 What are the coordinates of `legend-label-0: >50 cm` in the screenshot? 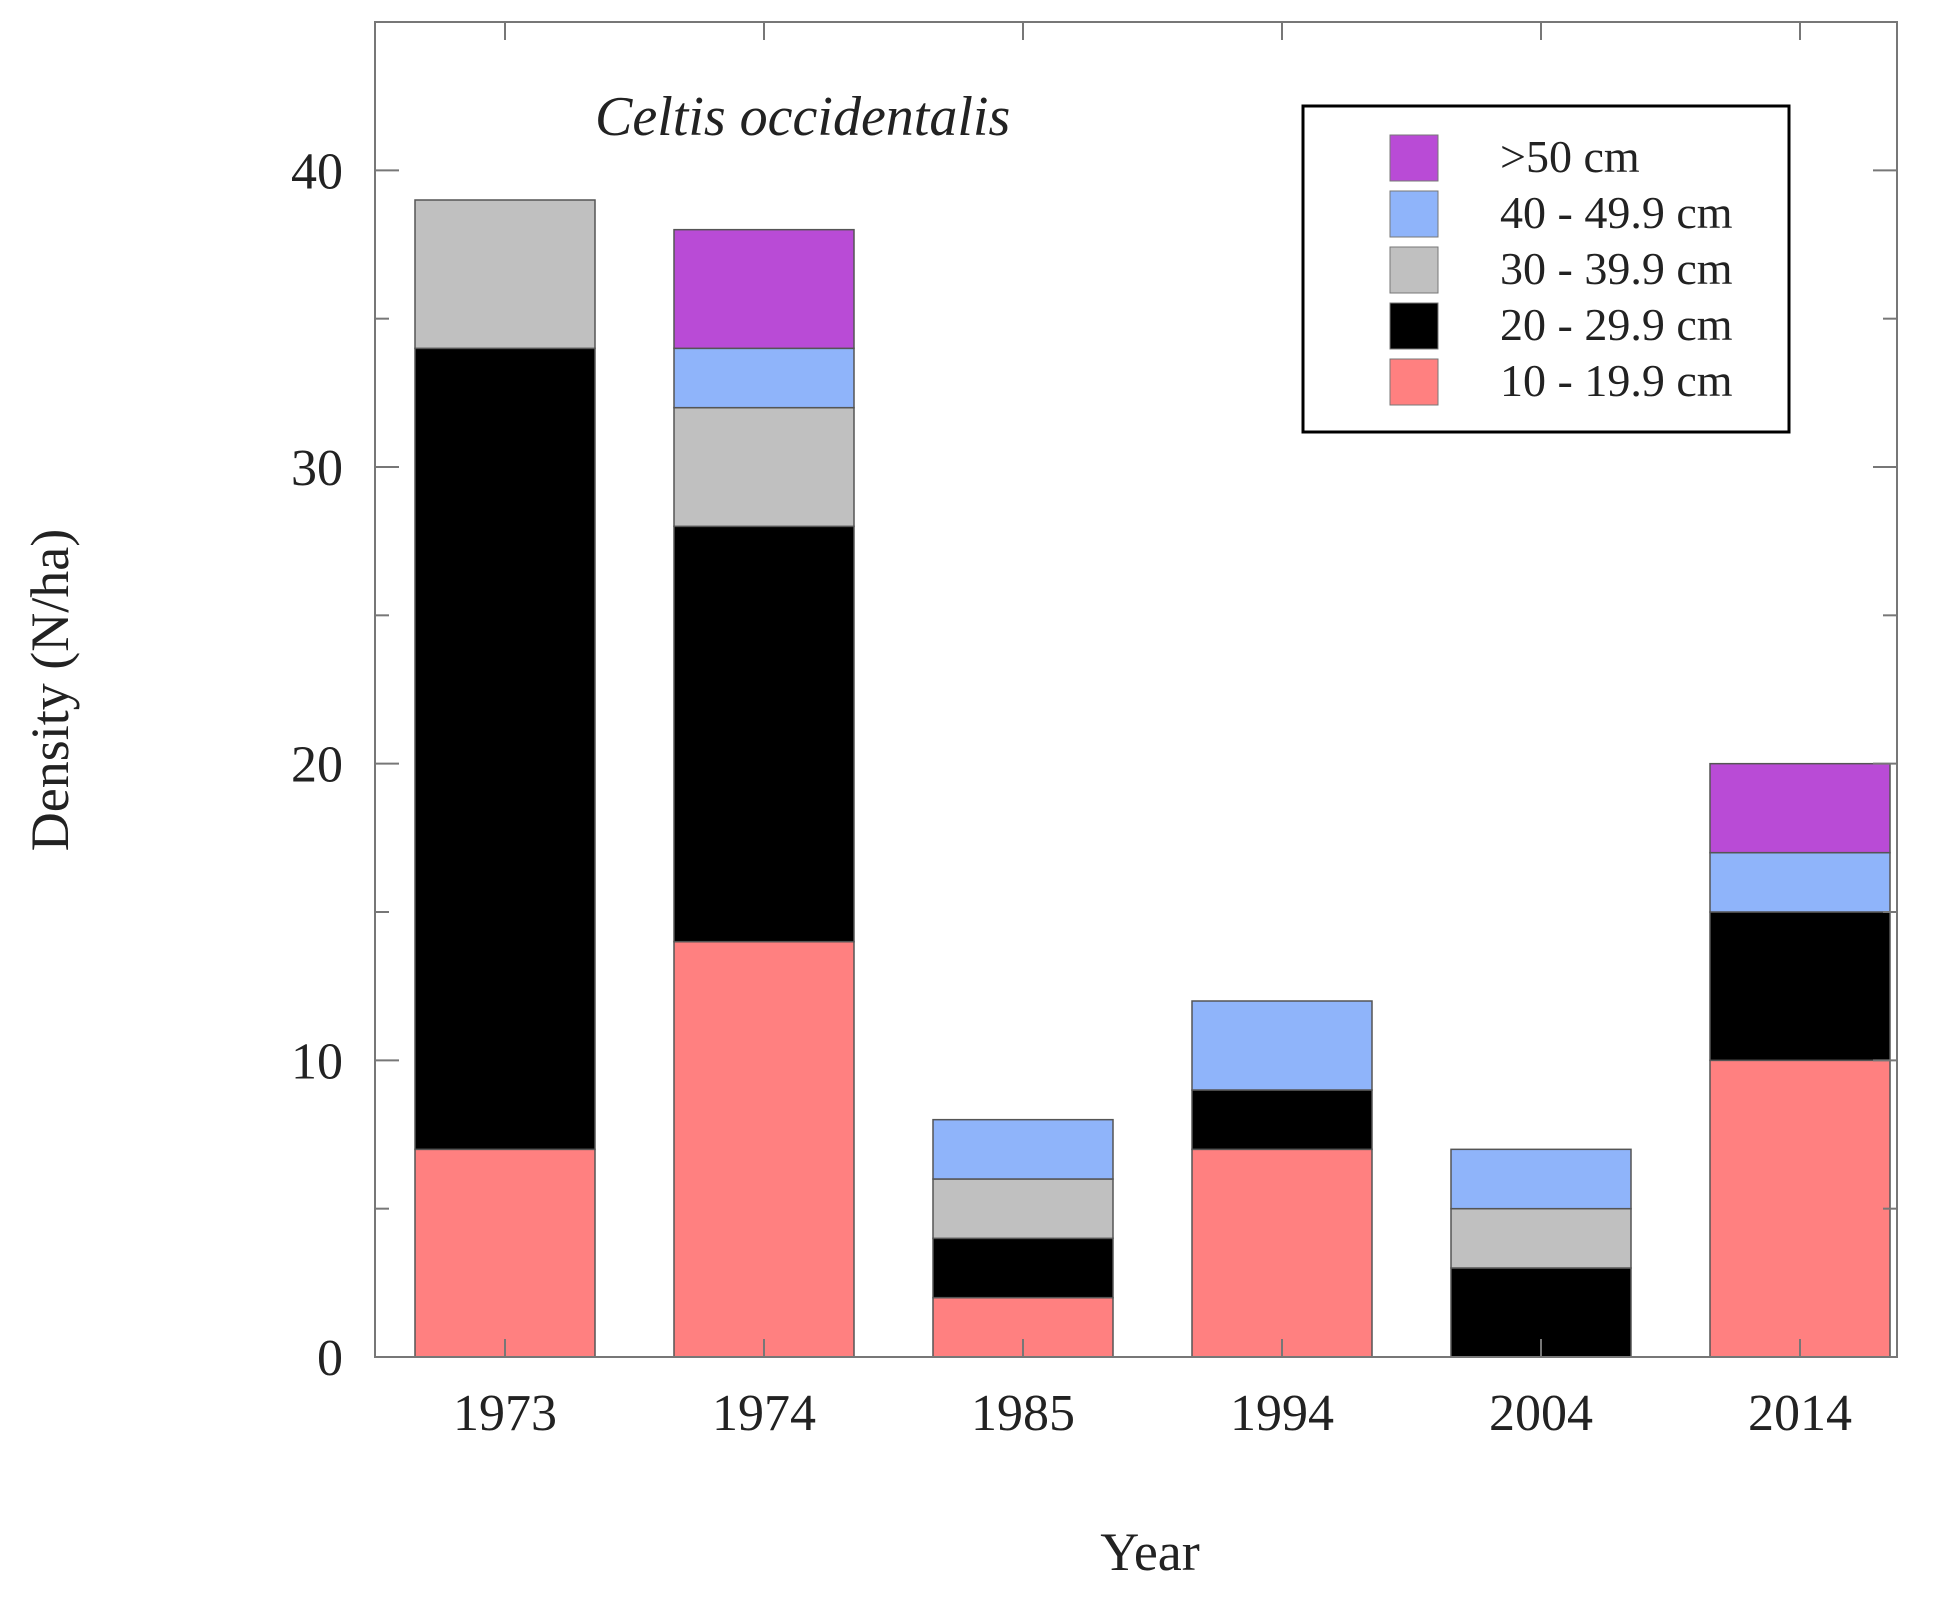 It's located at (1570, 156).